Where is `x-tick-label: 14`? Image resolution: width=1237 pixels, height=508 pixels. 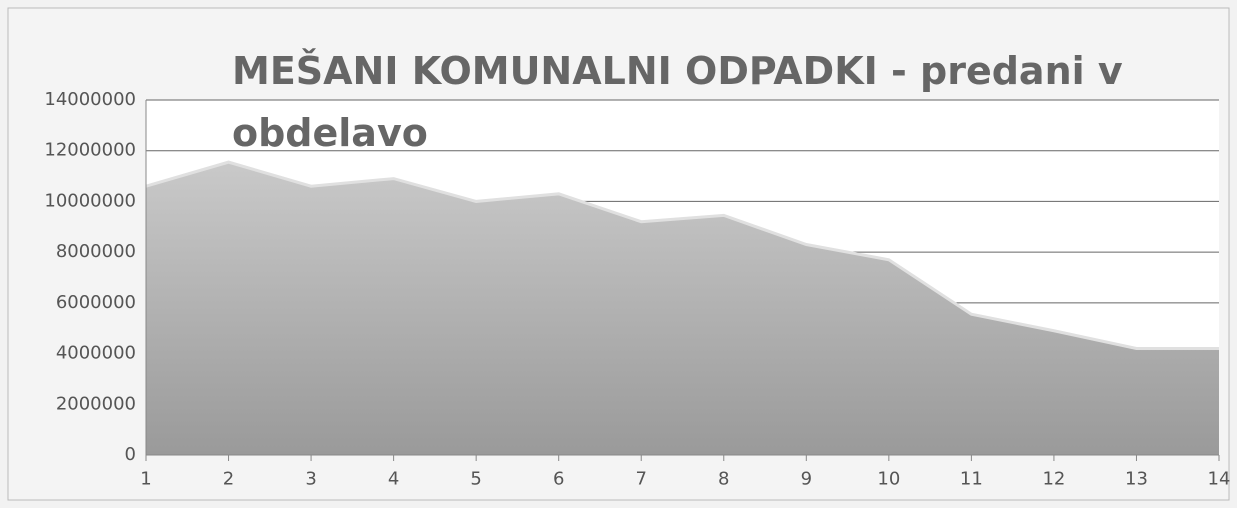 x-tick-label: 14 is located at coordinates (1219, 479).